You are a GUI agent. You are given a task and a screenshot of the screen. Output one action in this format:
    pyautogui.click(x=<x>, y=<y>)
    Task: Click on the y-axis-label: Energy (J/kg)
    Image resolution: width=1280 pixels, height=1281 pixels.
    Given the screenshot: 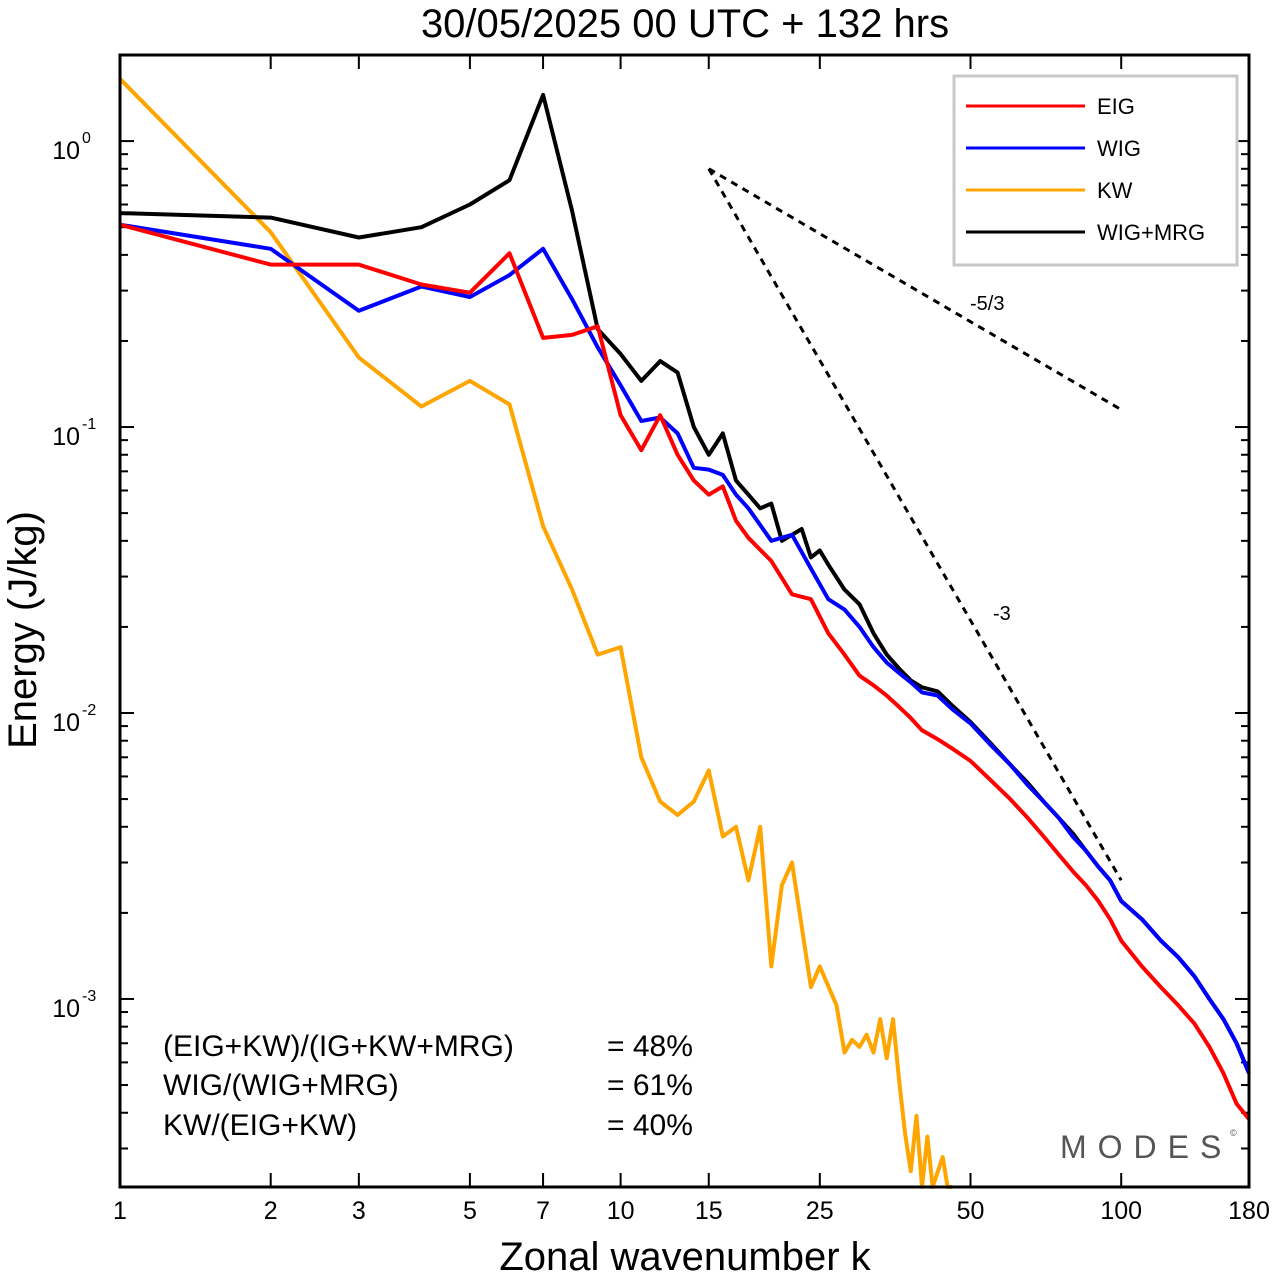 What is the action you would take?
    pyautogui.click(x=23, y=630)
    